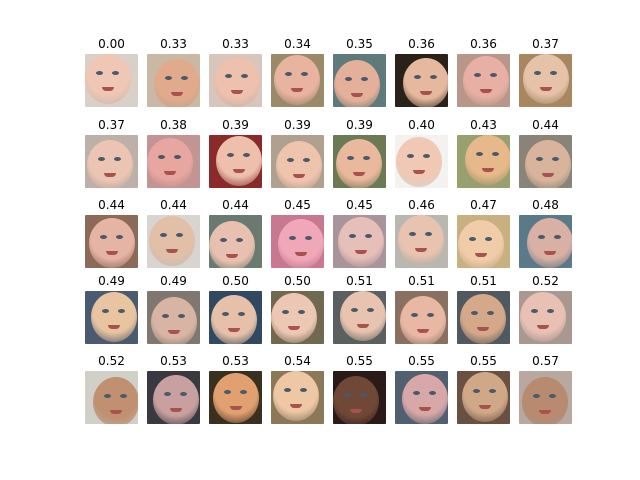  I want to click on face-cell: 0.57, so click(545, 389).